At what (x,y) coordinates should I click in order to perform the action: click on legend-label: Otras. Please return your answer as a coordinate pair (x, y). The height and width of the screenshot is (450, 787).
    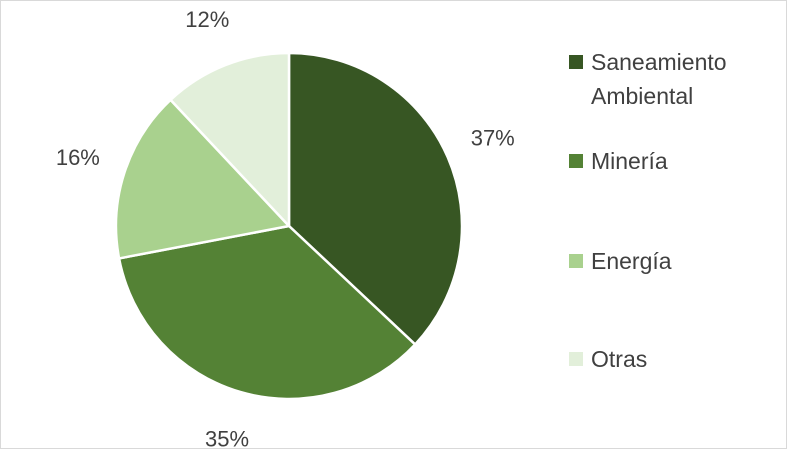
    Looking at the image, I should click on (619, 359).